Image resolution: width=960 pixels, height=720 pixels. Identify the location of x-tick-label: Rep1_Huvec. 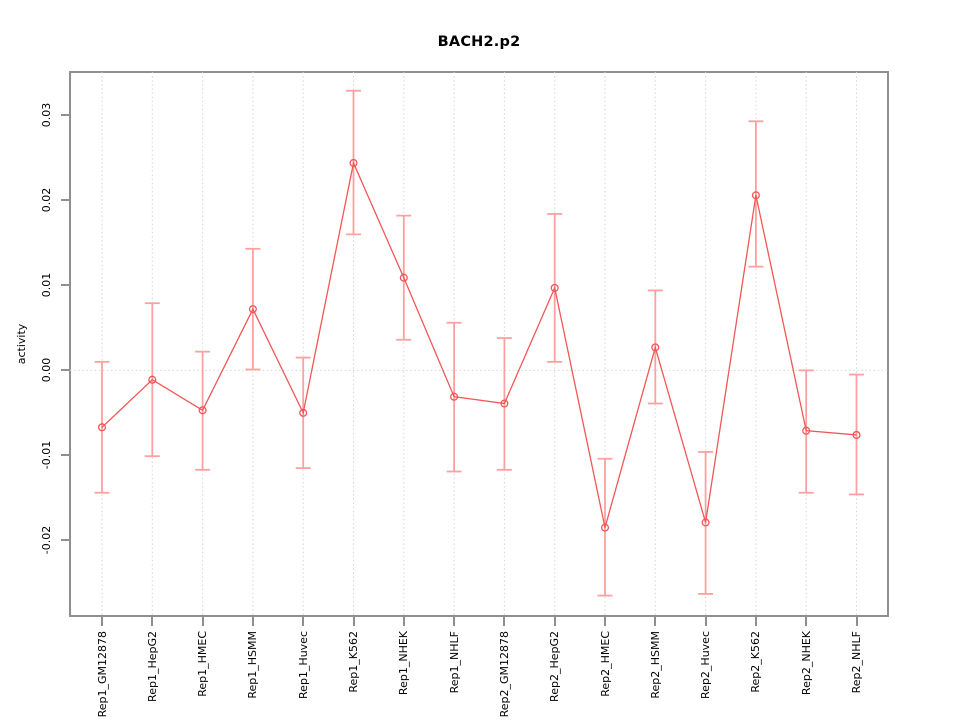
(303, 665).